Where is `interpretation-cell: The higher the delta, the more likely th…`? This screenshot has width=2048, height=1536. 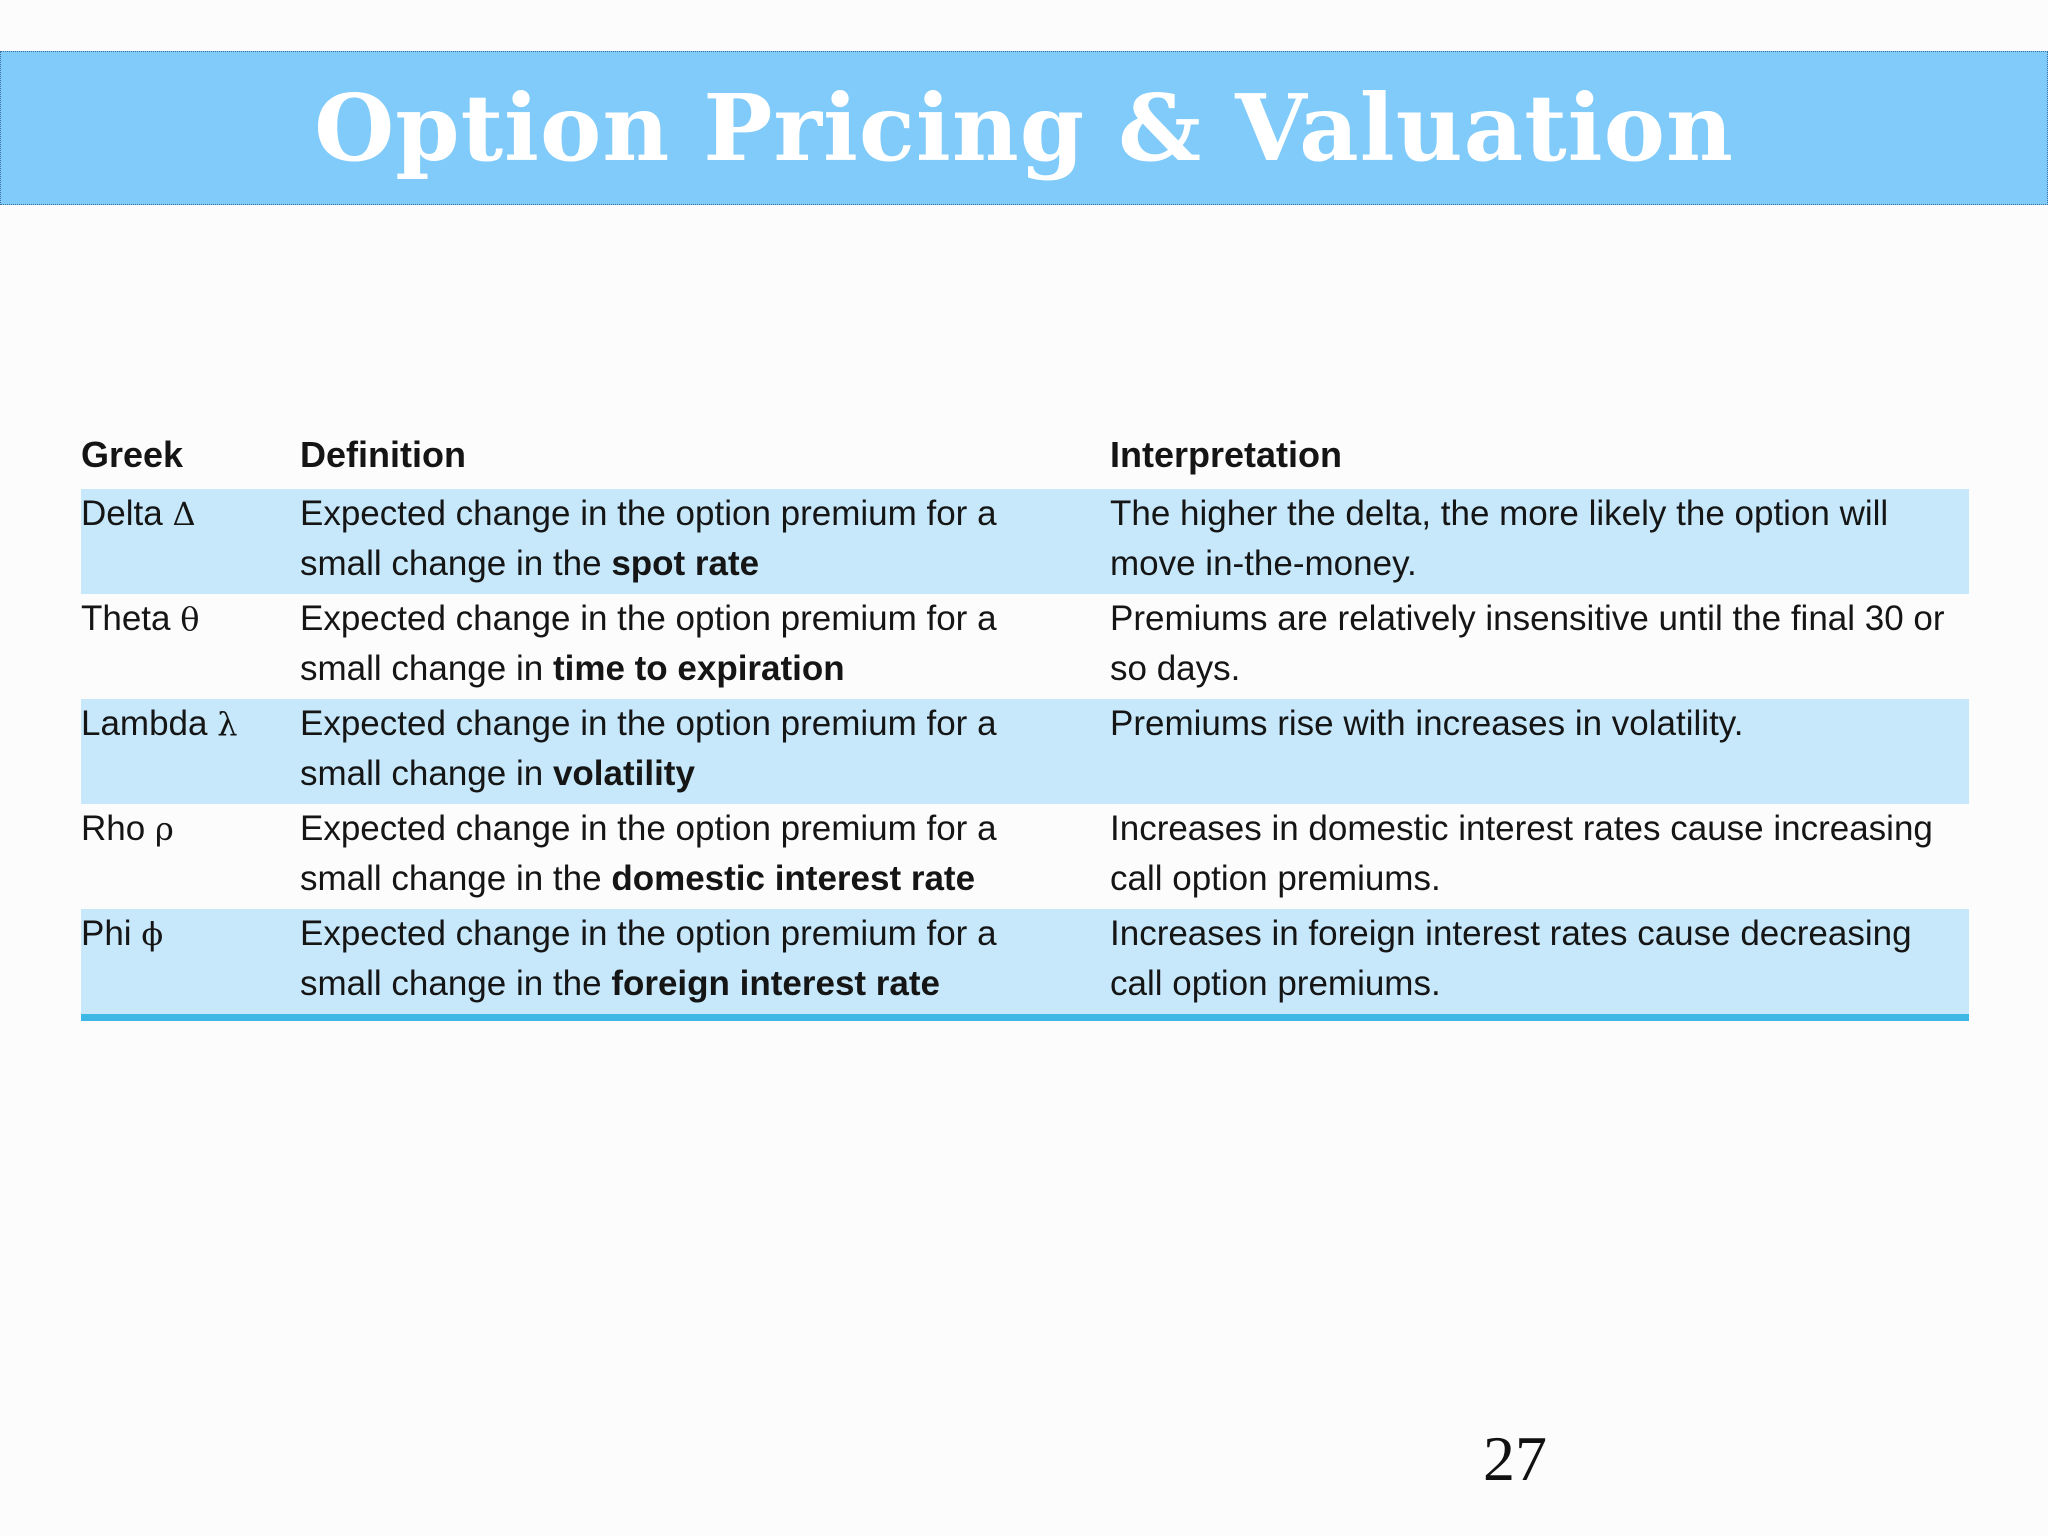
interpretation-cell: The higher the delta, the more likely th… is located at coordinates (1539, 541).